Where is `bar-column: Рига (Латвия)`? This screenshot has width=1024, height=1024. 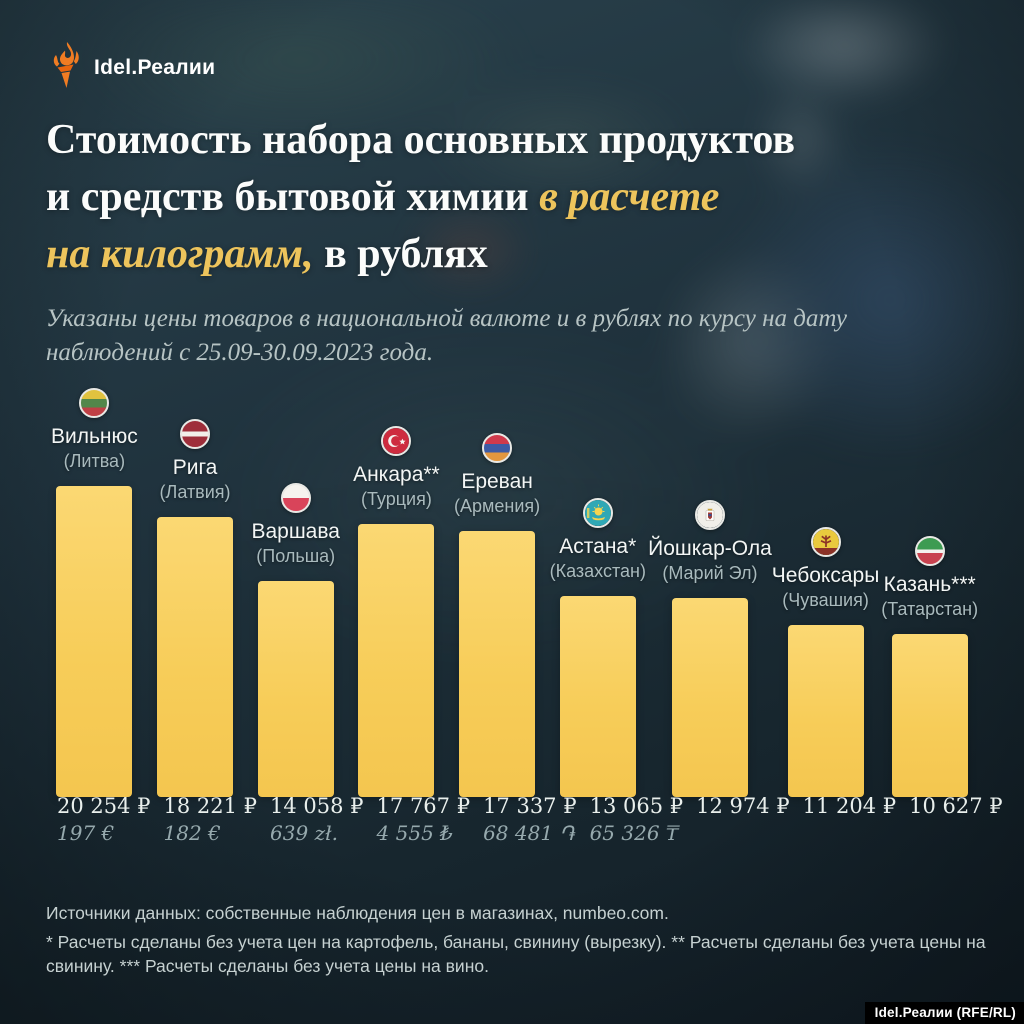 bar-column: Рига (Латвия) is located at coordinates (195, 592).